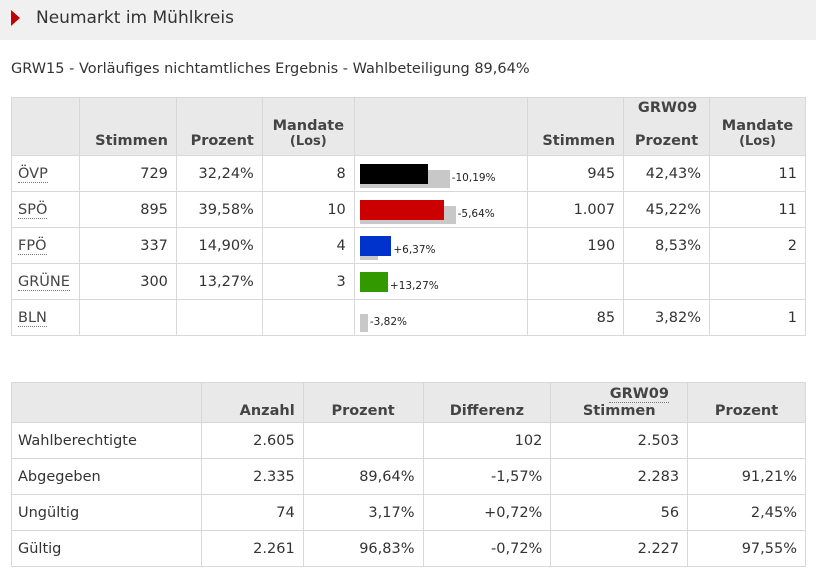  I want to click on stats-label: Abgegeben, so click(106, 476).